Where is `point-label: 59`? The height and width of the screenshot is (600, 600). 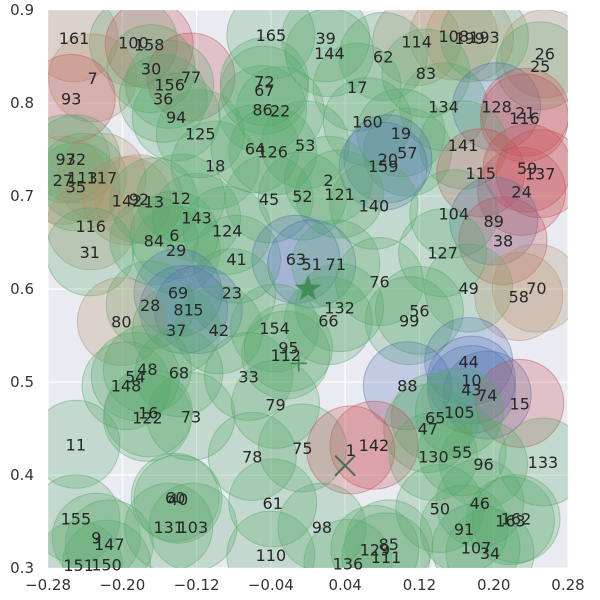
point-label: 59 is located at coordinates (527, 168).